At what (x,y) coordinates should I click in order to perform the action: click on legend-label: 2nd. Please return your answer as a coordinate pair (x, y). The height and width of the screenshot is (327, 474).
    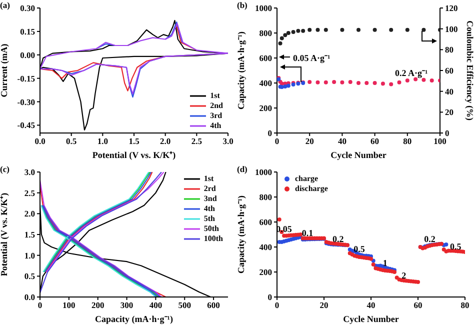
    Looking at the image, I should click on (216, 106).